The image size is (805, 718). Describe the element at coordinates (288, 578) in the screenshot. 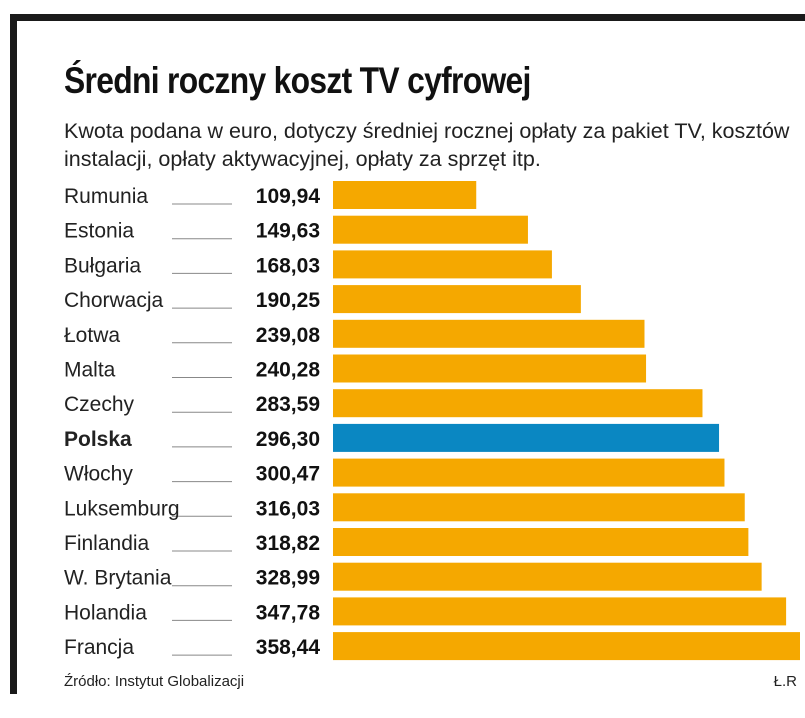

I see `value-label-w-brytania: 328,99` at that location.